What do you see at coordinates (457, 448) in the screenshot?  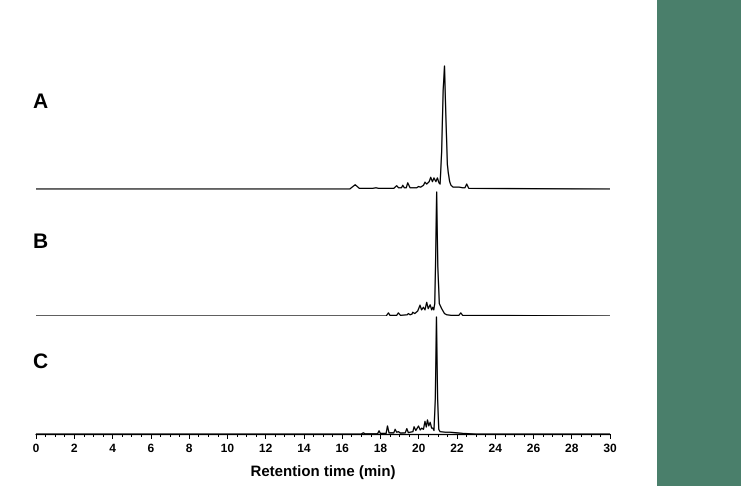 I see `x-tick-label: 22` at bounding box center [457, 448].